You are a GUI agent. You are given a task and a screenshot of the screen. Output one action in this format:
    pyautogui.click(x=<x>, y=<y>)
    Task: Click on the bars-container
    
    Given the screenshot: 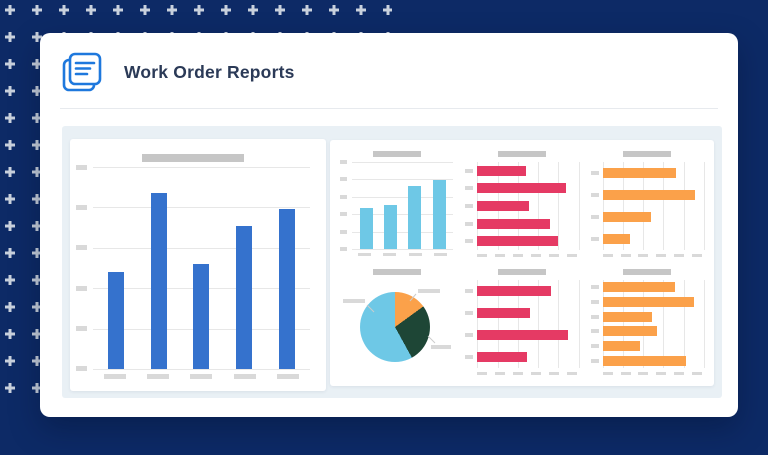 What is the action you would take?
    pyautogui.click(x=402, y=205)
    